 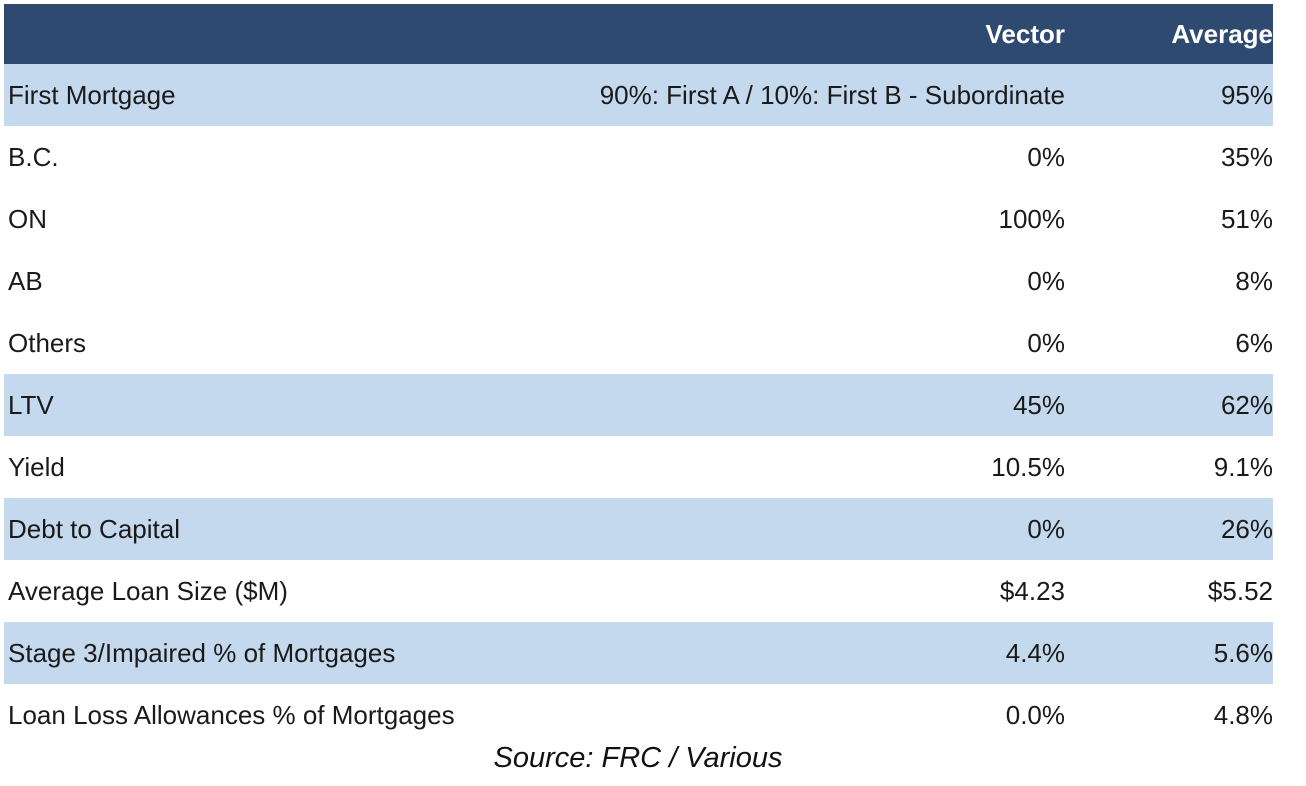 I want to click on row-label: AB, so click(x=25, y=280).